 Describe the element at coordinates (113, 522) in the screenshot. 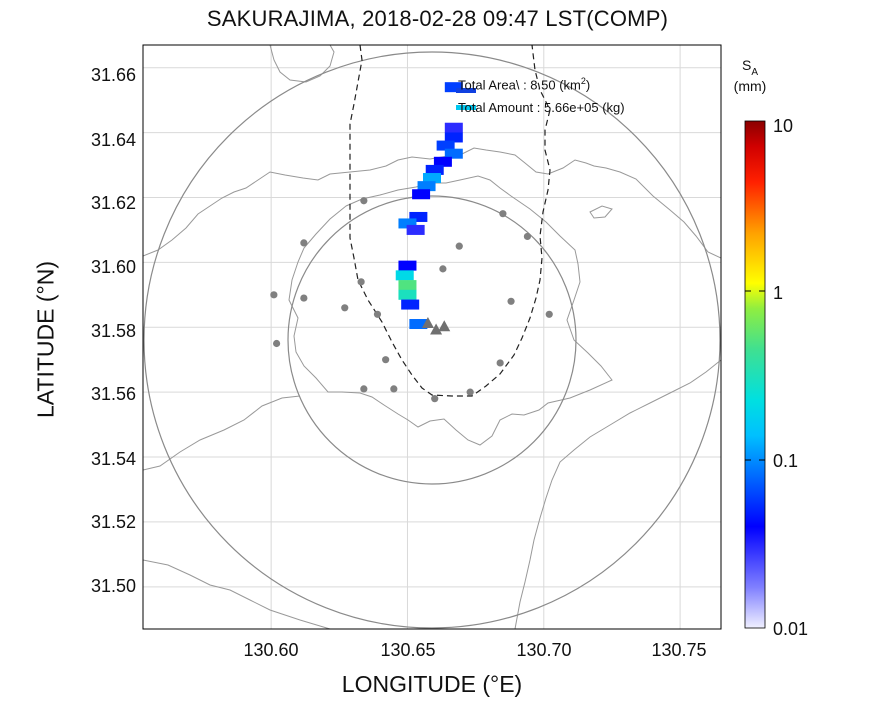

I see `y-tick-label: 31.52` at that location.